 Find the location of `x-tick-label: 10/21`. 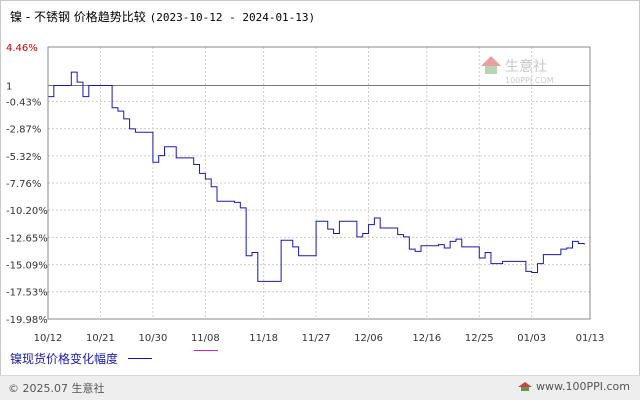

x-tick-label: 10/21 is located at coordinates (100, 338).